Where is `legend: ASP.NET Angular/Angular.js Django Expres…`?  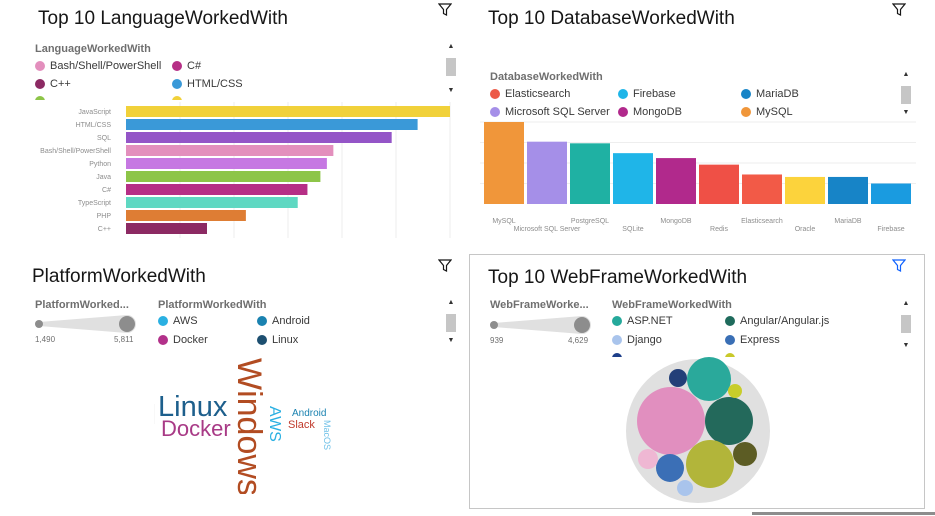 legend: ASP.NET Angular/Angular.js Django Expres… is located at coordinates (757, 335).